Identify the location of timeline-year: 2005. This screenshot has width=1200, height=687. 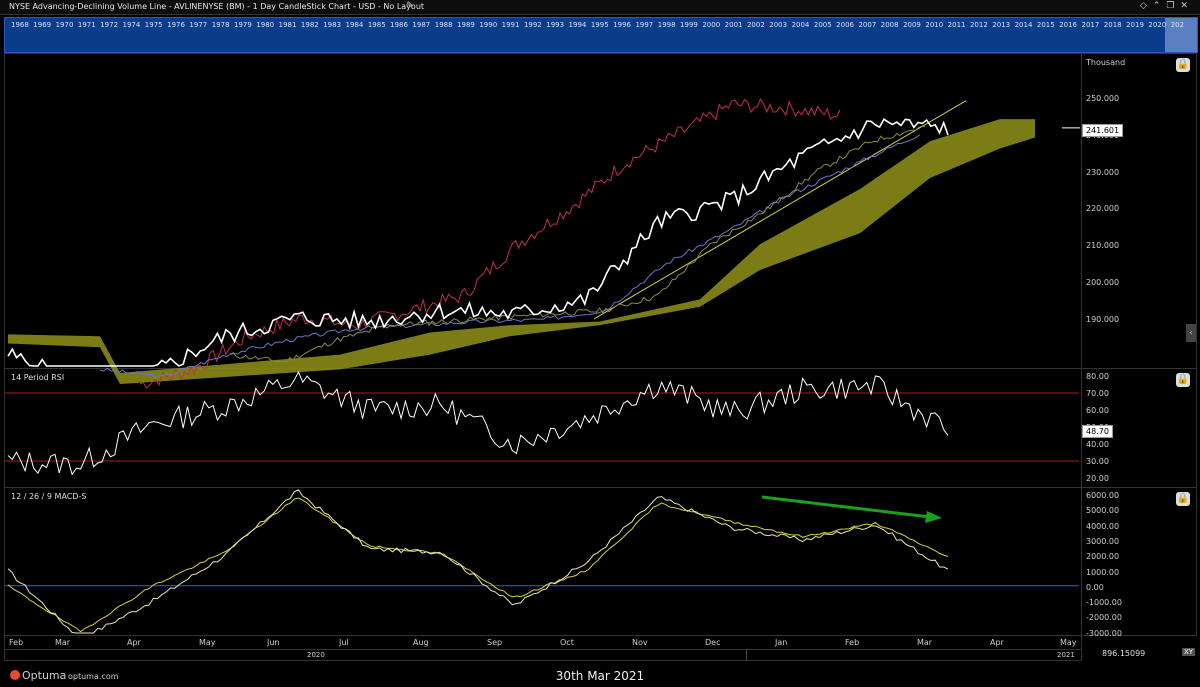
(822, 25).